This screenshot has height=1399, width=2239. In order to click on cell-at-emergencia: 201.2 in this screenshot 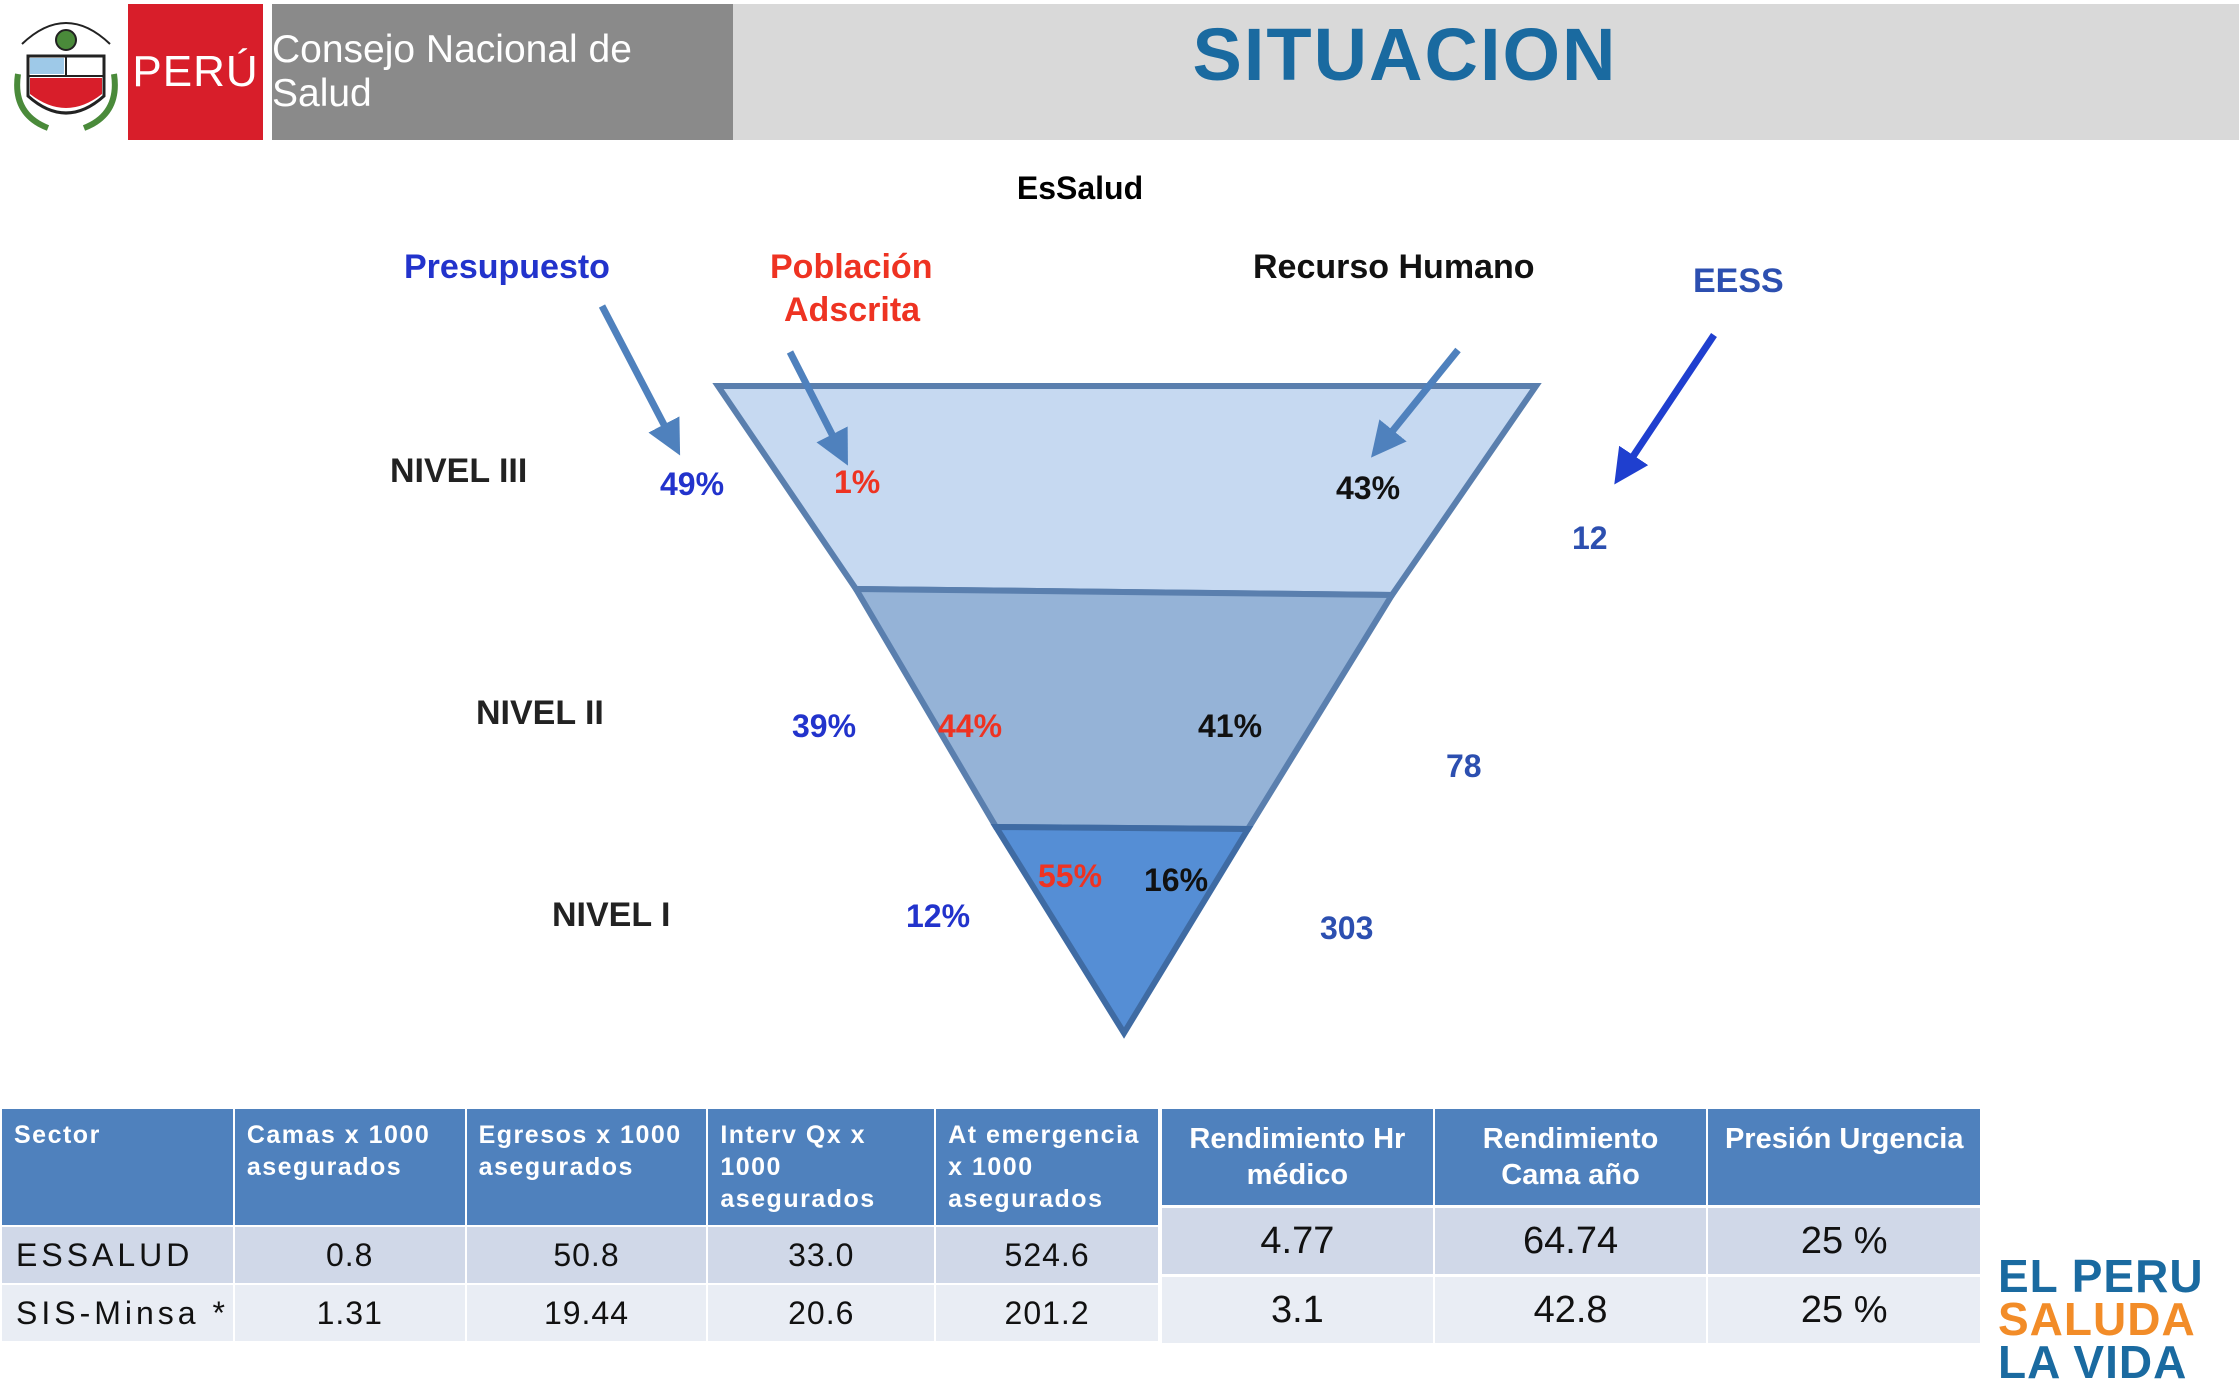, I will do `click(1047, 1312)`.